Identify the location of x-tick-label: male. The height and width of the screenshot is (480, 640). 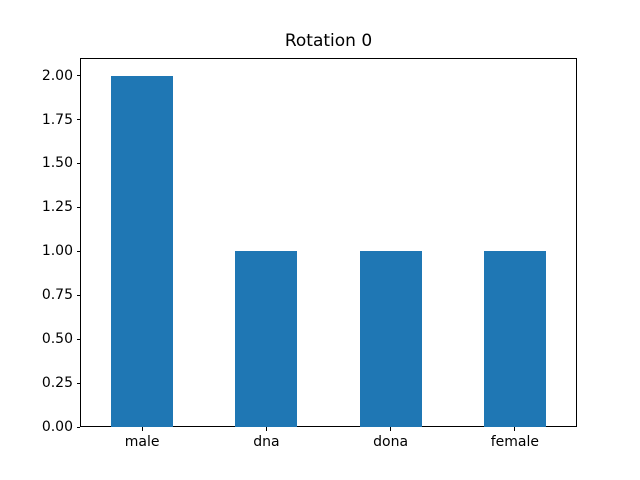
(142, 442).